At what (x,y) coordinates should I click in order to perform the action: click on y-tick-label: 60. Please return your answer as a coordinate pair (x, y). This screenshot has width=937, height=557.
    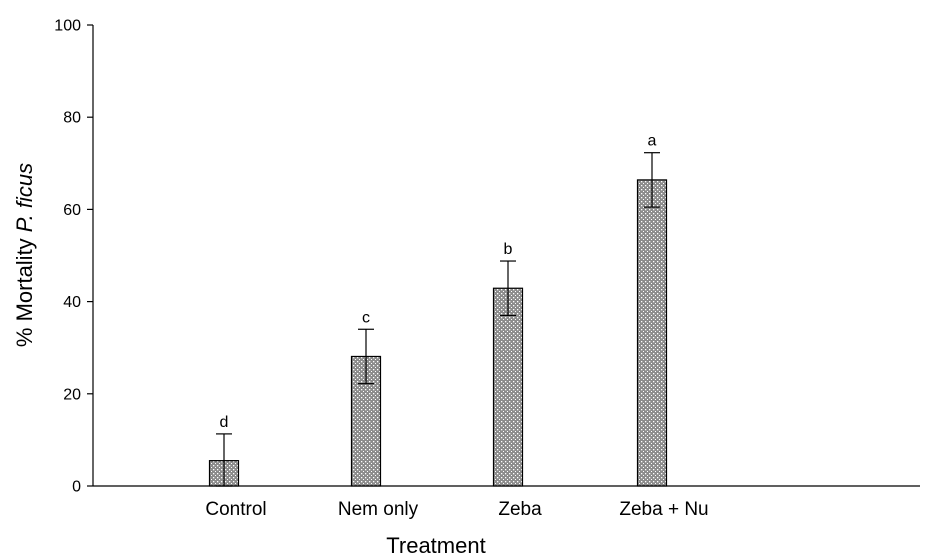
    Looking at the image, I should click on (72, 210).